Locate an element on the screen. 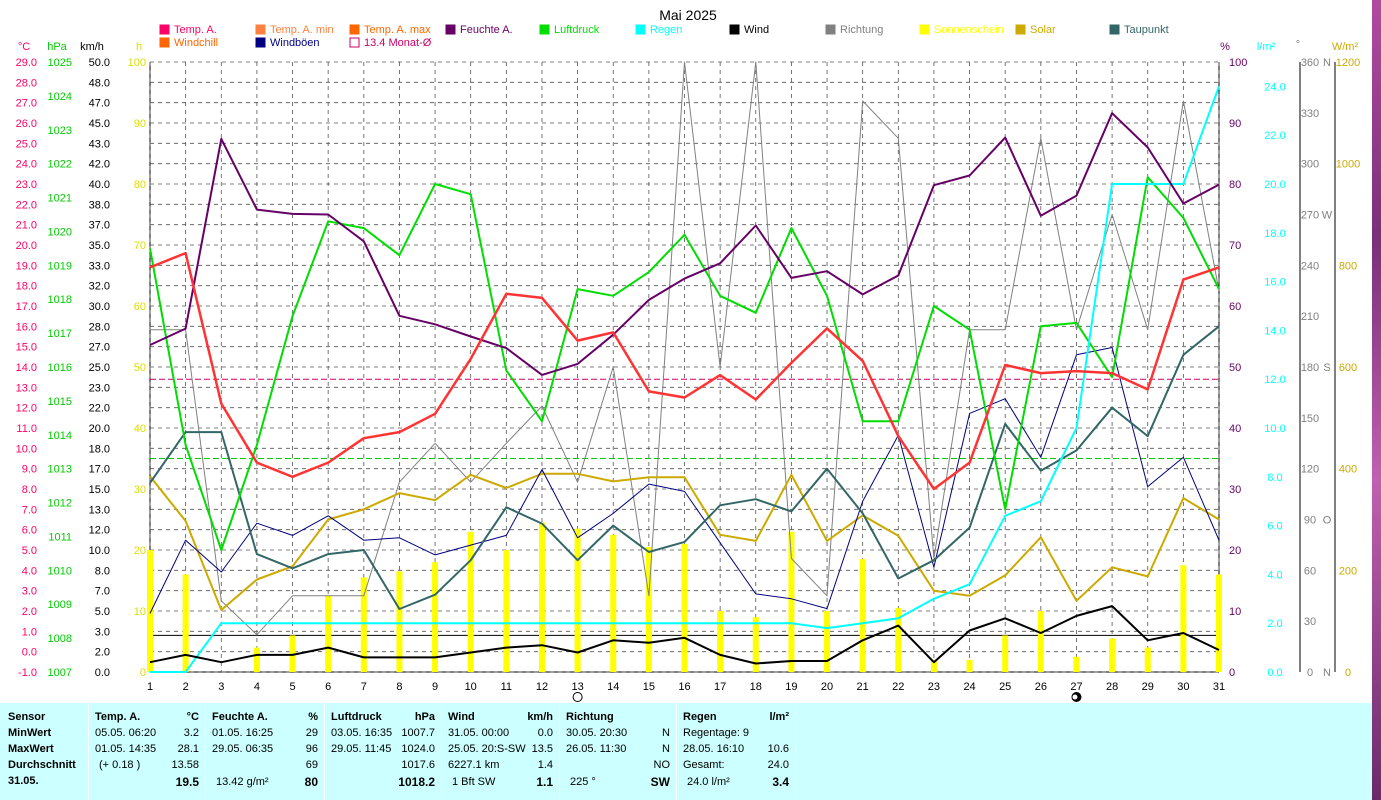 The image size is (1381, 800). sun-tick: 30 is located at coordinates (140, 490).